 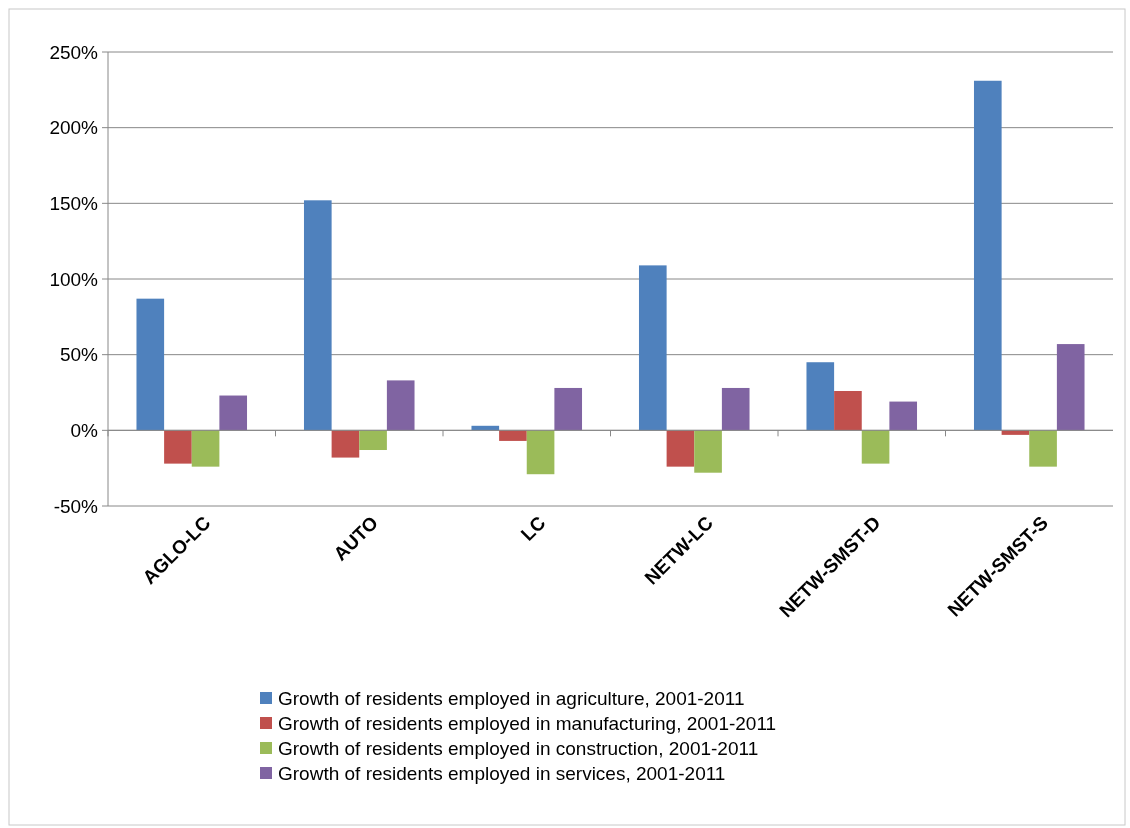 What do you see at coordinates (533, 528) in the screenshot?
I see `x-tick-label: LC` at bounding box center [533, 528].